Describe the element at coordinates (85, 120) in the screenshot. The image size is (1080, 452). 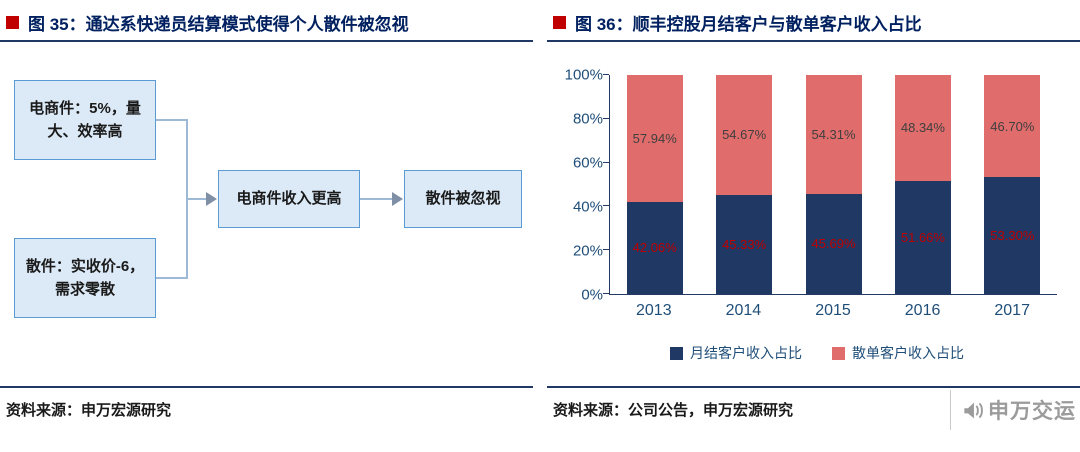
I see `flow-box-ecommerce: 电商件：5%，量大、效率高` at that location.